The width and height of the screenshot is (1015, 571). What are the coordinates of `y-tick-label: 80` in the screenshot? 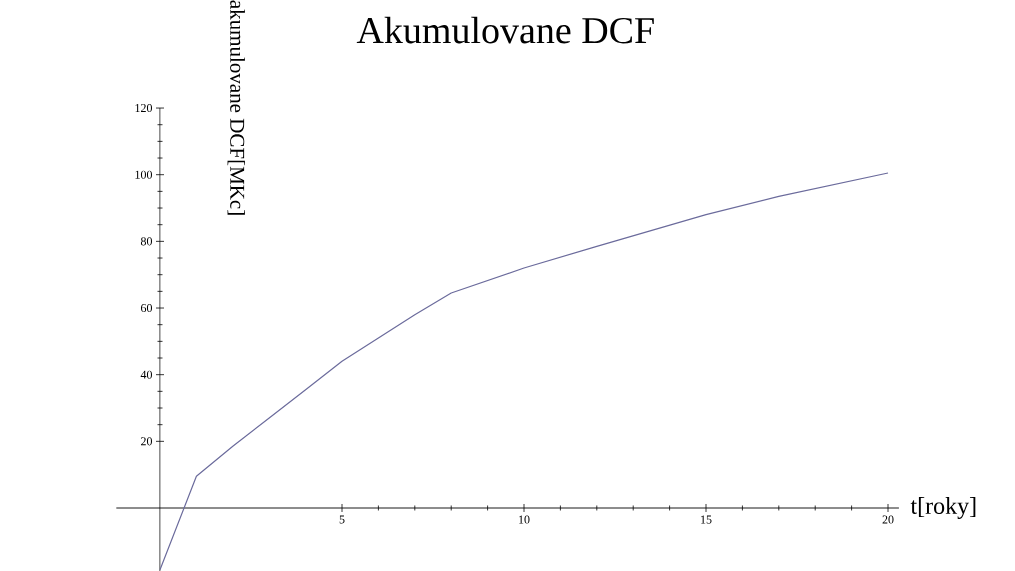 It's located at (146, 241).